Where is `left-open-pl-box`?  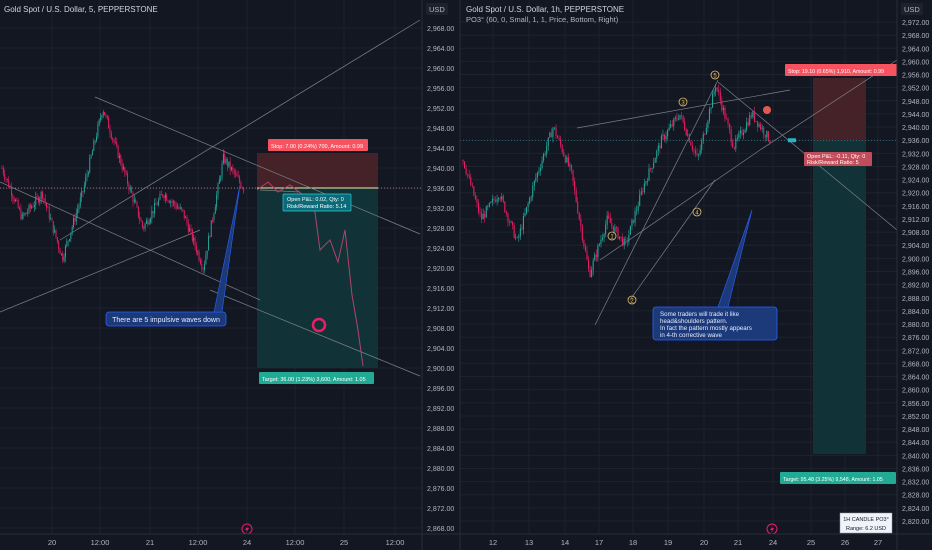 left-open-pl-box is located at coordinates (317, 202).